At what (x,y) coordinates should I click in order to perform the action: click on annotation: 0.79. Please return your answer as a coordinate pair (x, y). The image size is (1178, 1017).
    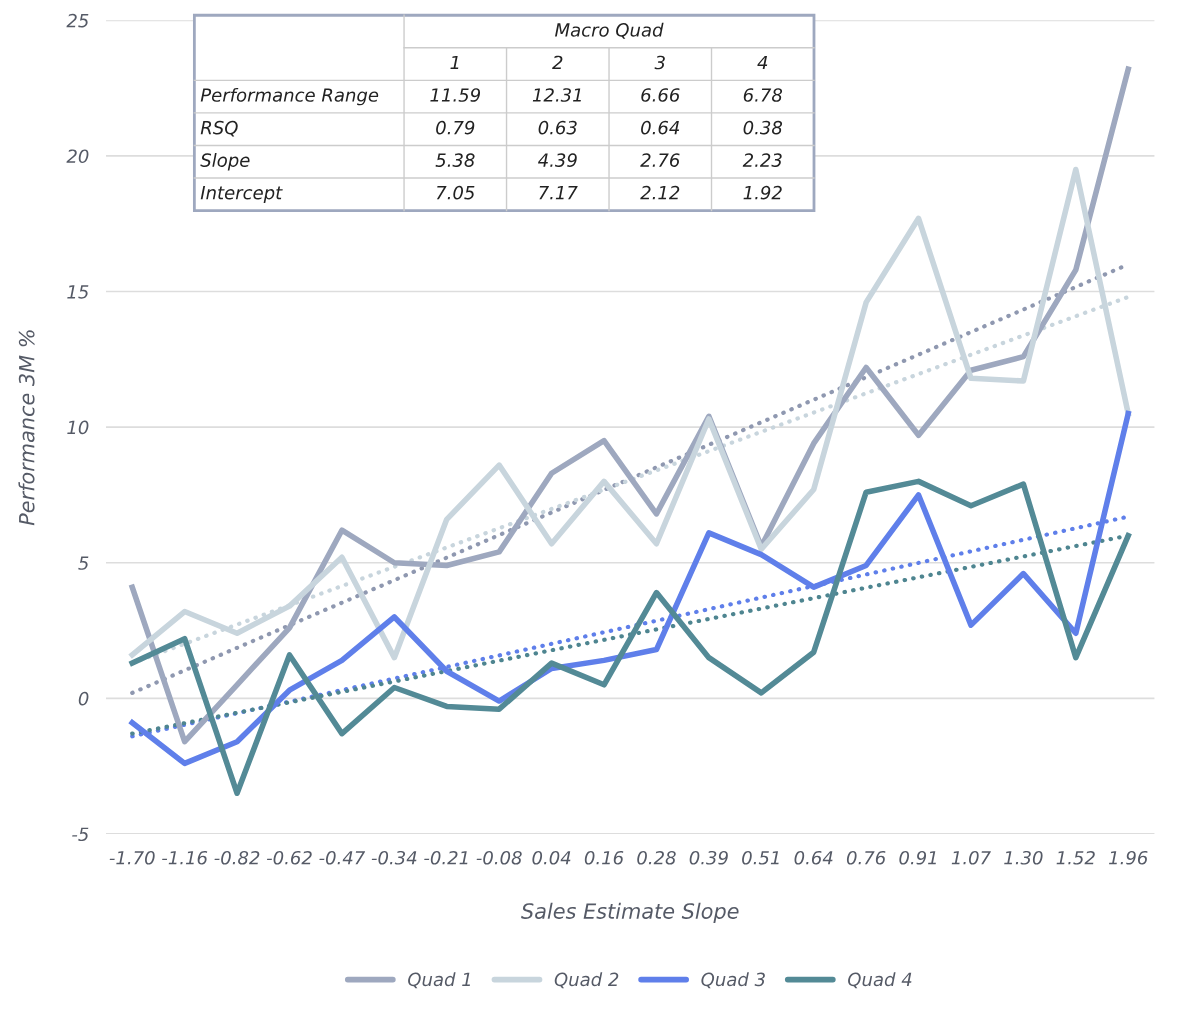
    Looking at the image, I should click on (455, 127).